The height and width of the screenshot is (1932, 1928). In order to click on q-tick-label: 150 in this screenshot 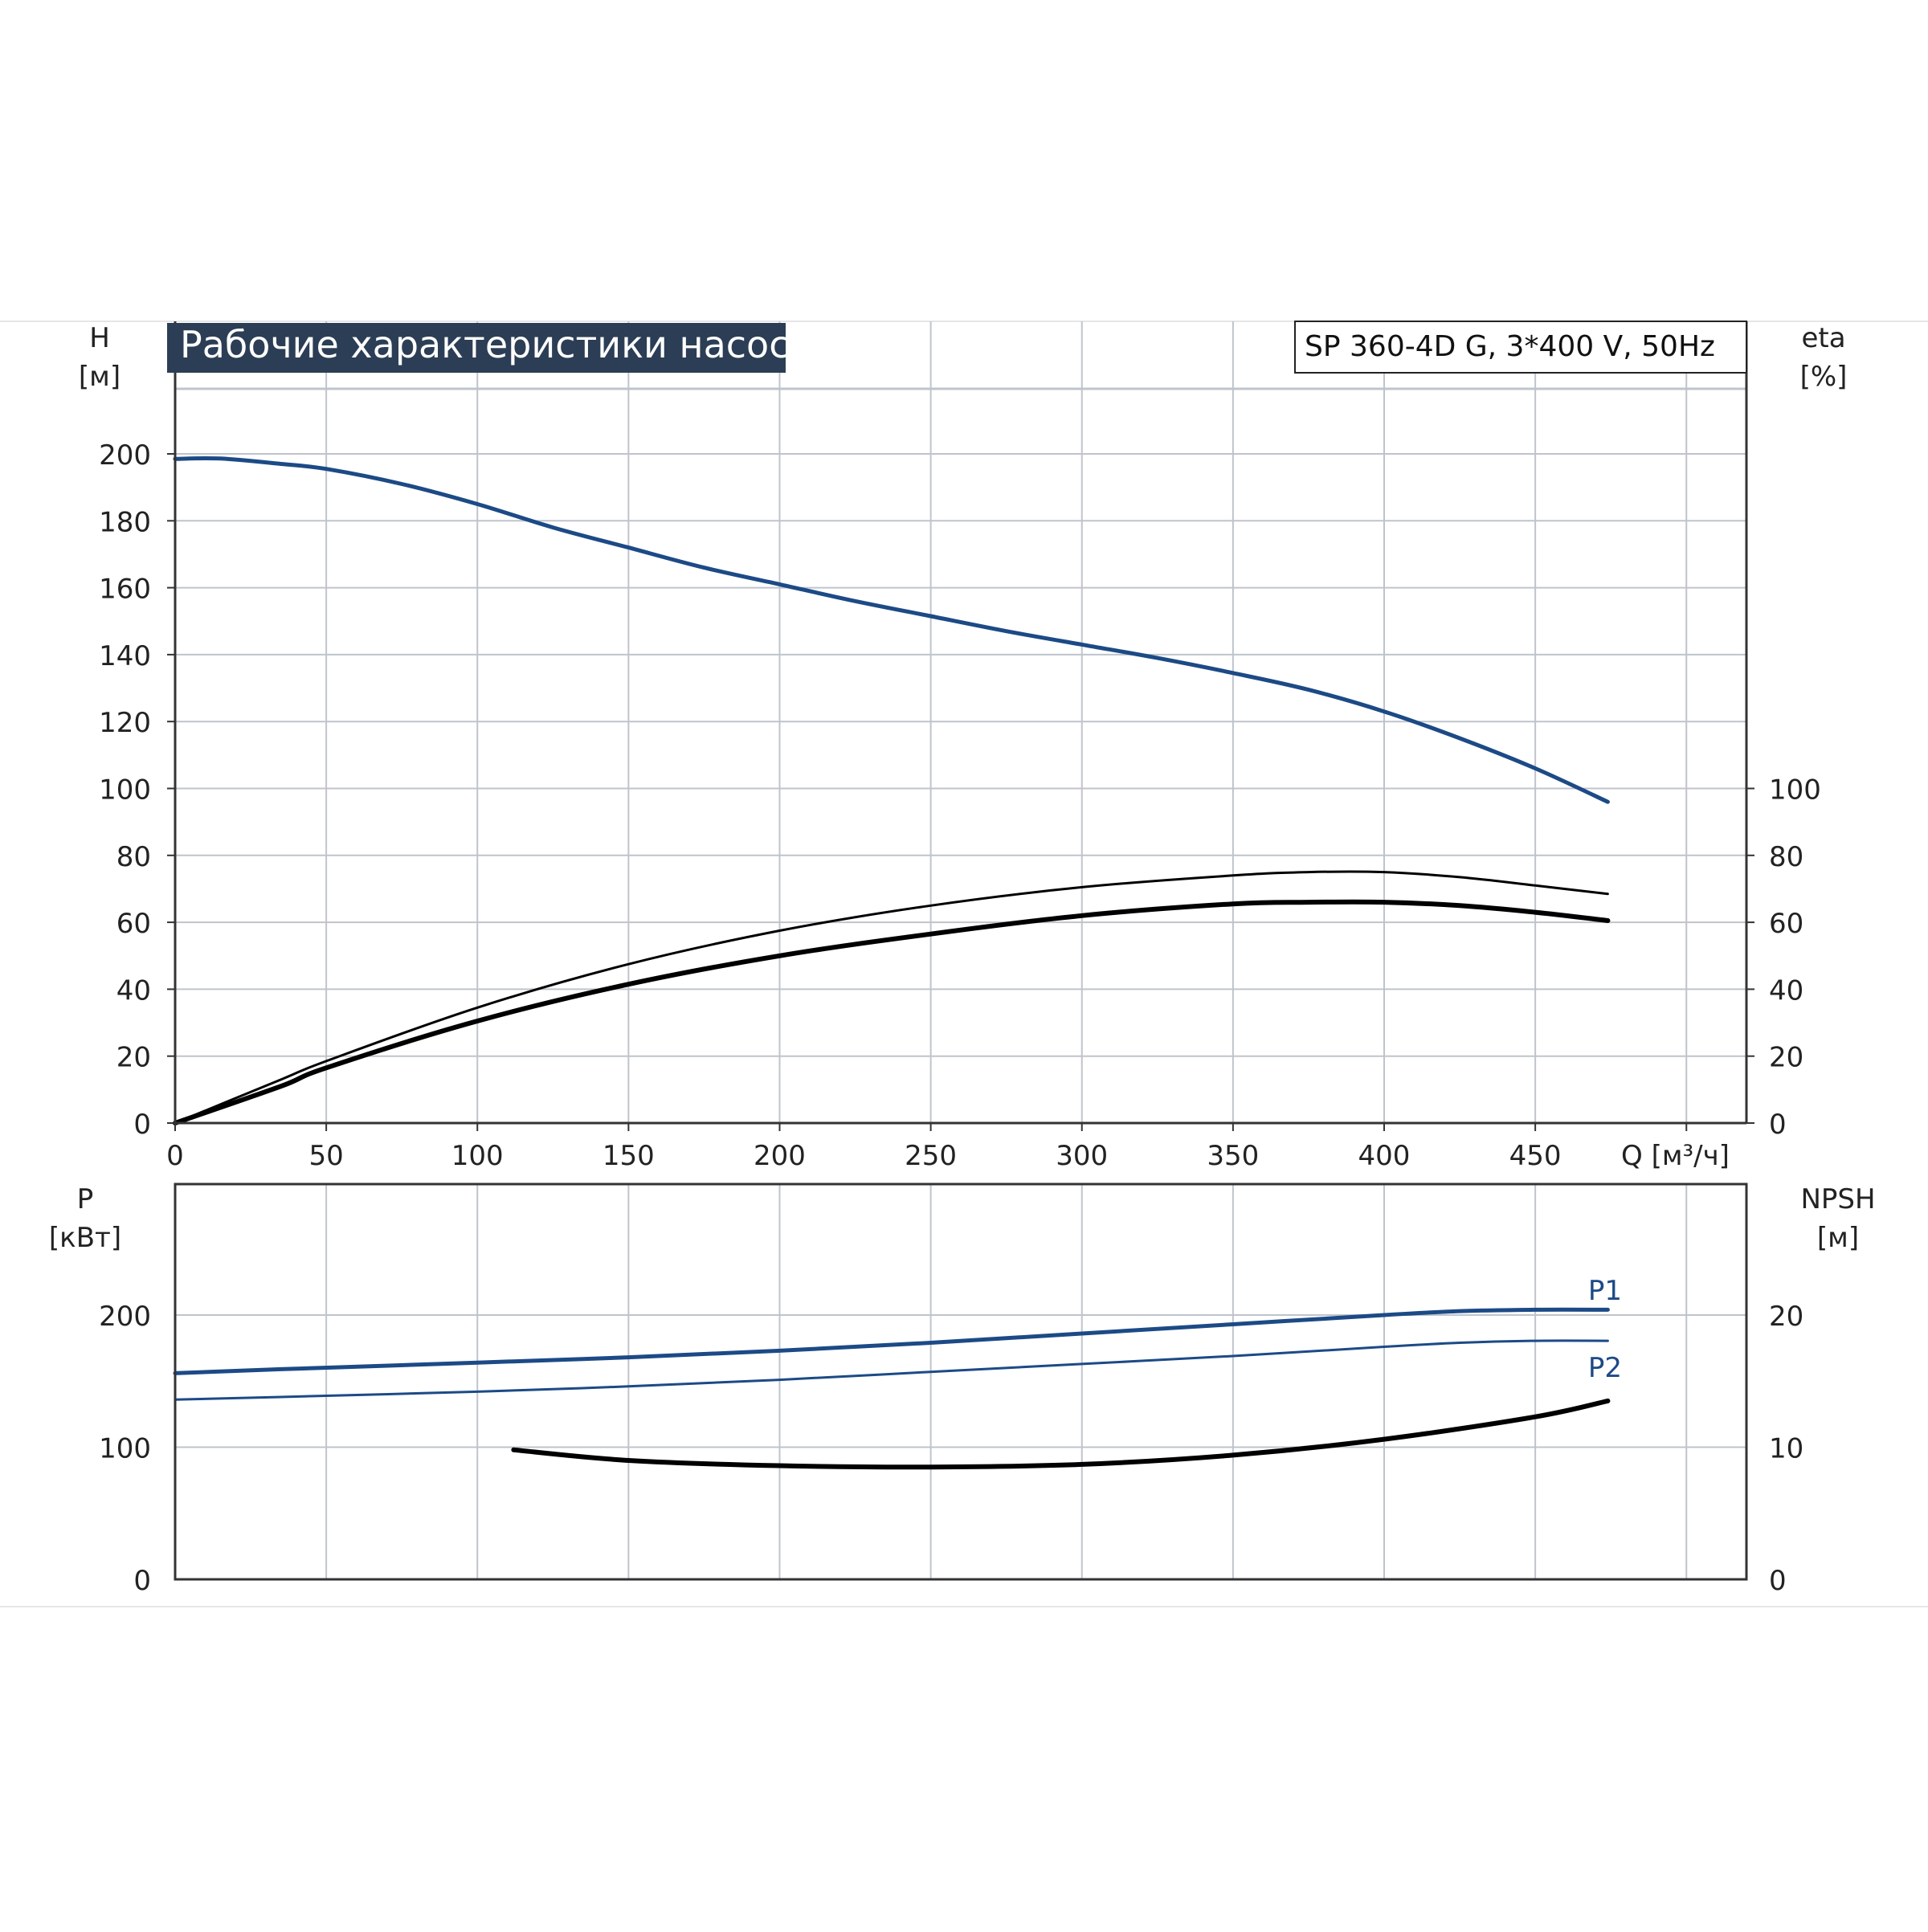, I will do `click(628, 1156)`.